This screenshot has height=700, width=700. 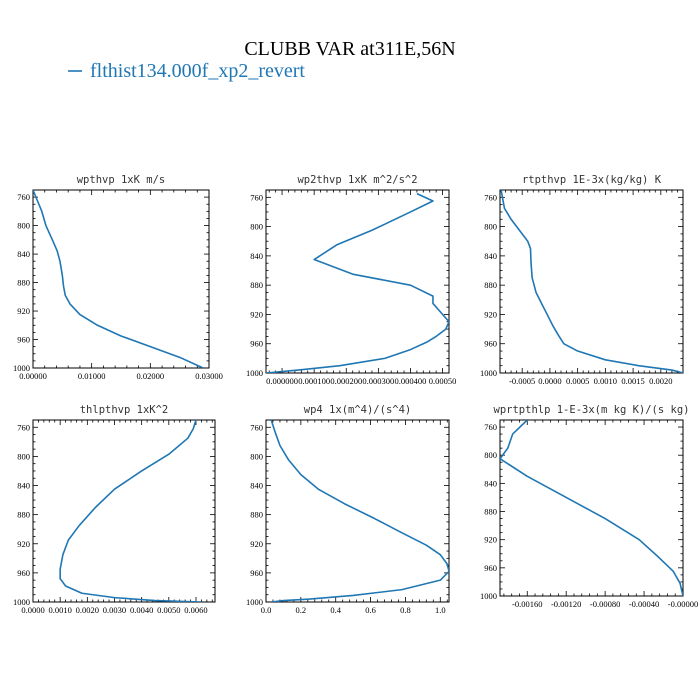 What do you see at coordinates (411, 381) in the screenshot?
I see `x-tick-label: 0.000400` at bounding box center [411, 381].